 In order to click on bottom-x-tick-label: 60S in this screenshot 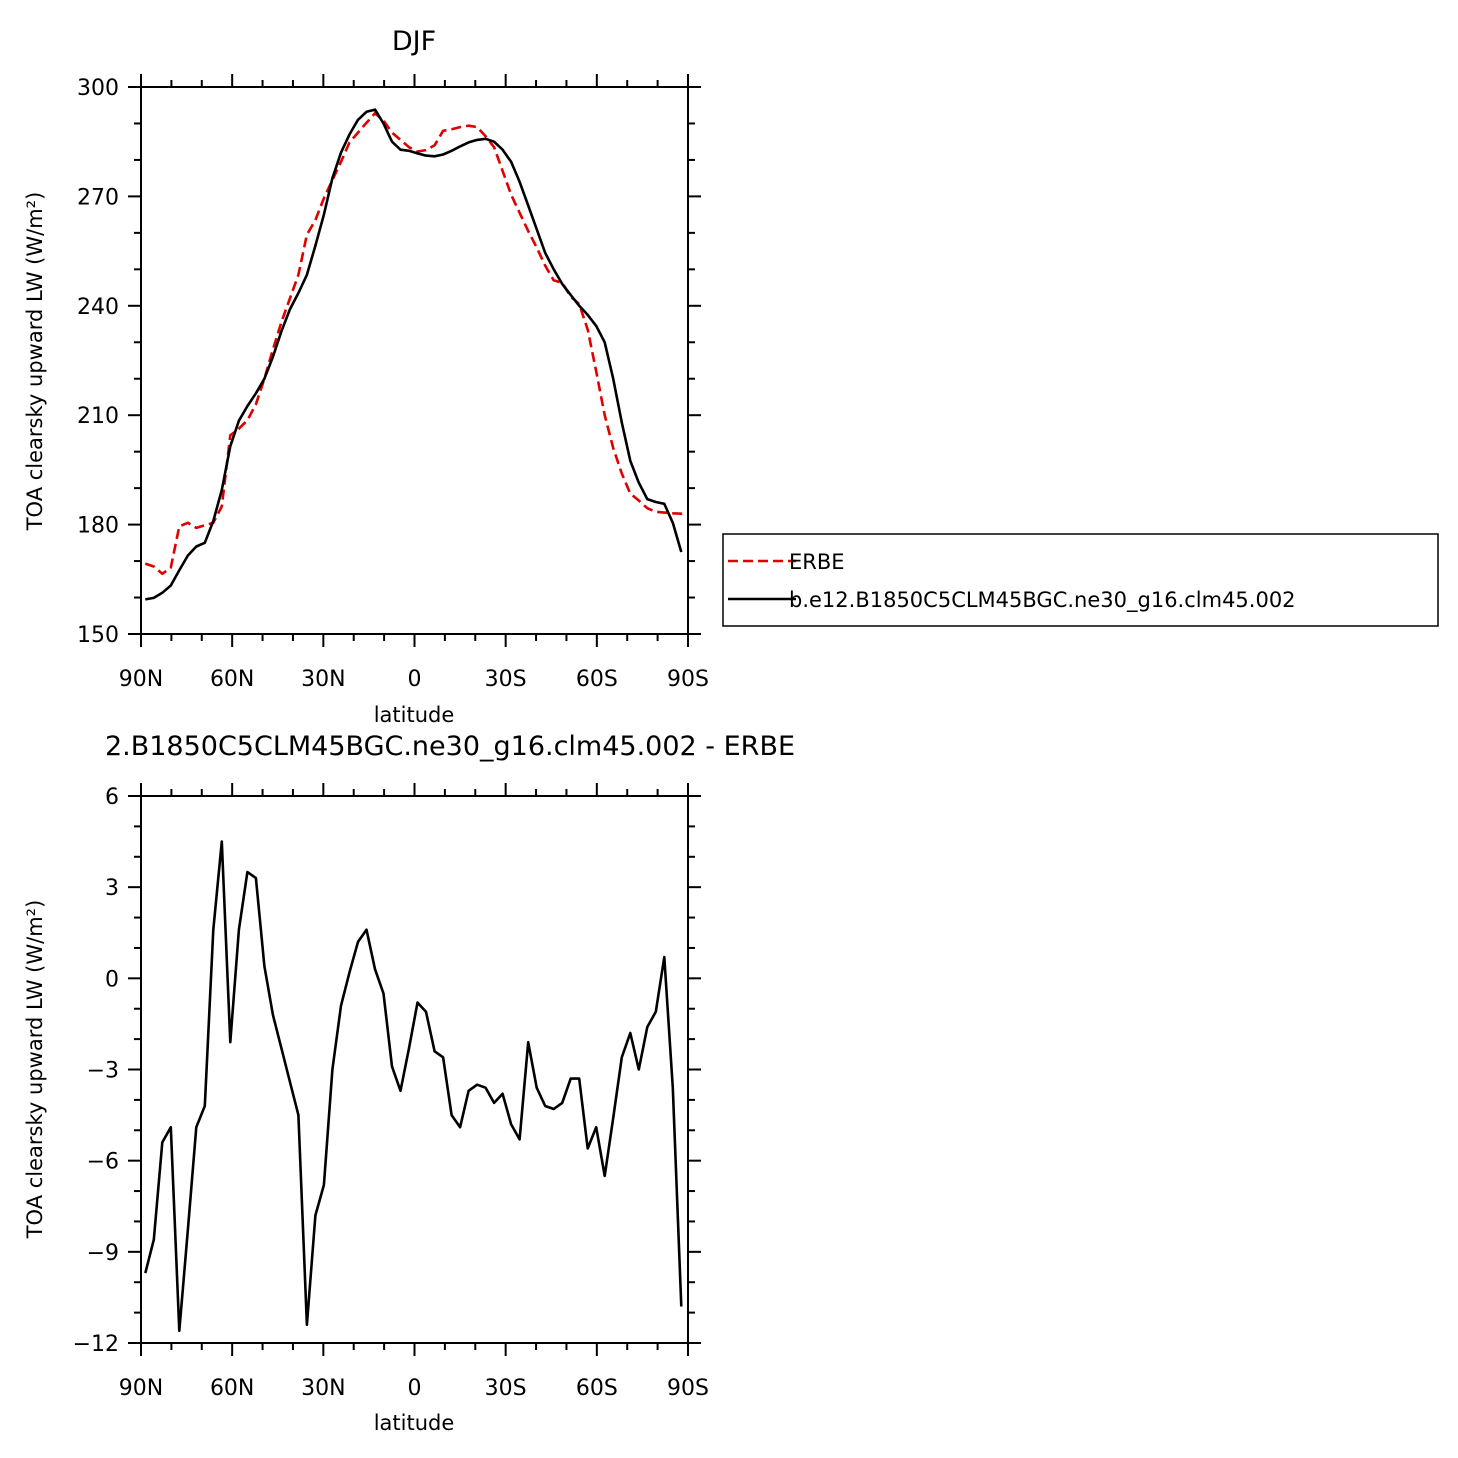, I will do `click(597, 1388)`.